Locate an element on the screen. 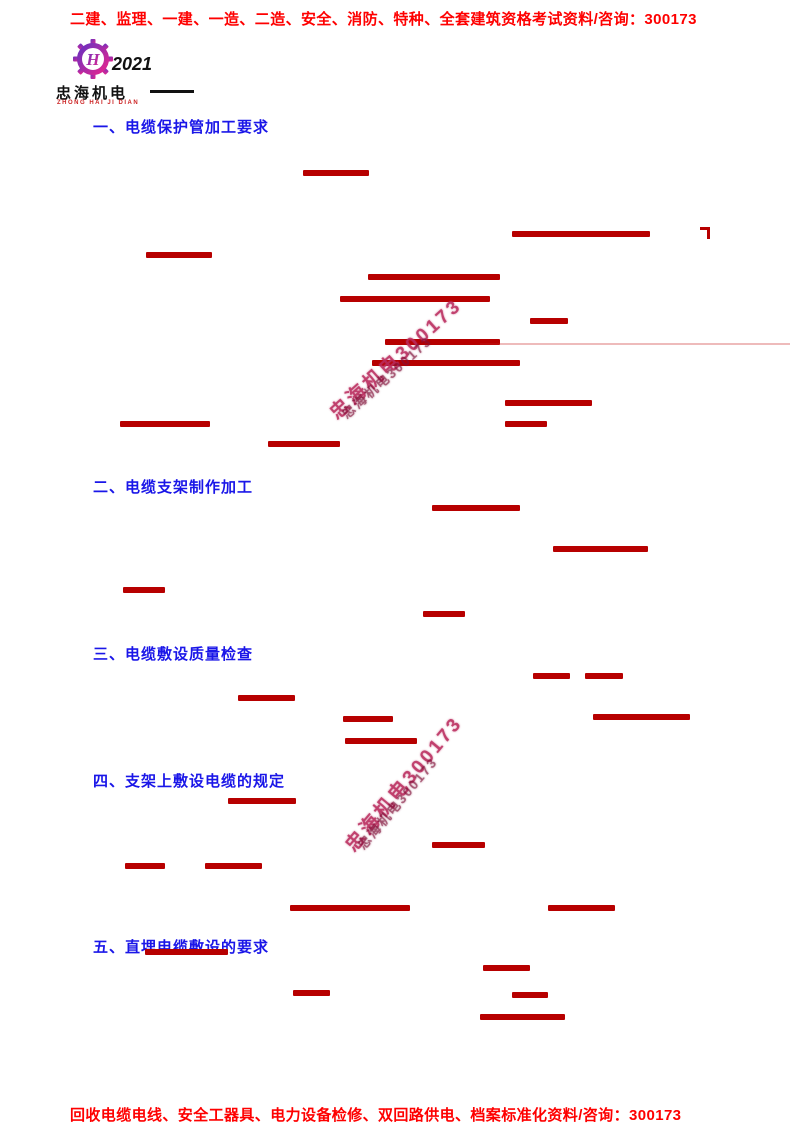 The image size is (800, 1132). company-logo: H 2021 忠海机电 ZHONG HAI JI DIAN is located at coordinates (129, 73).